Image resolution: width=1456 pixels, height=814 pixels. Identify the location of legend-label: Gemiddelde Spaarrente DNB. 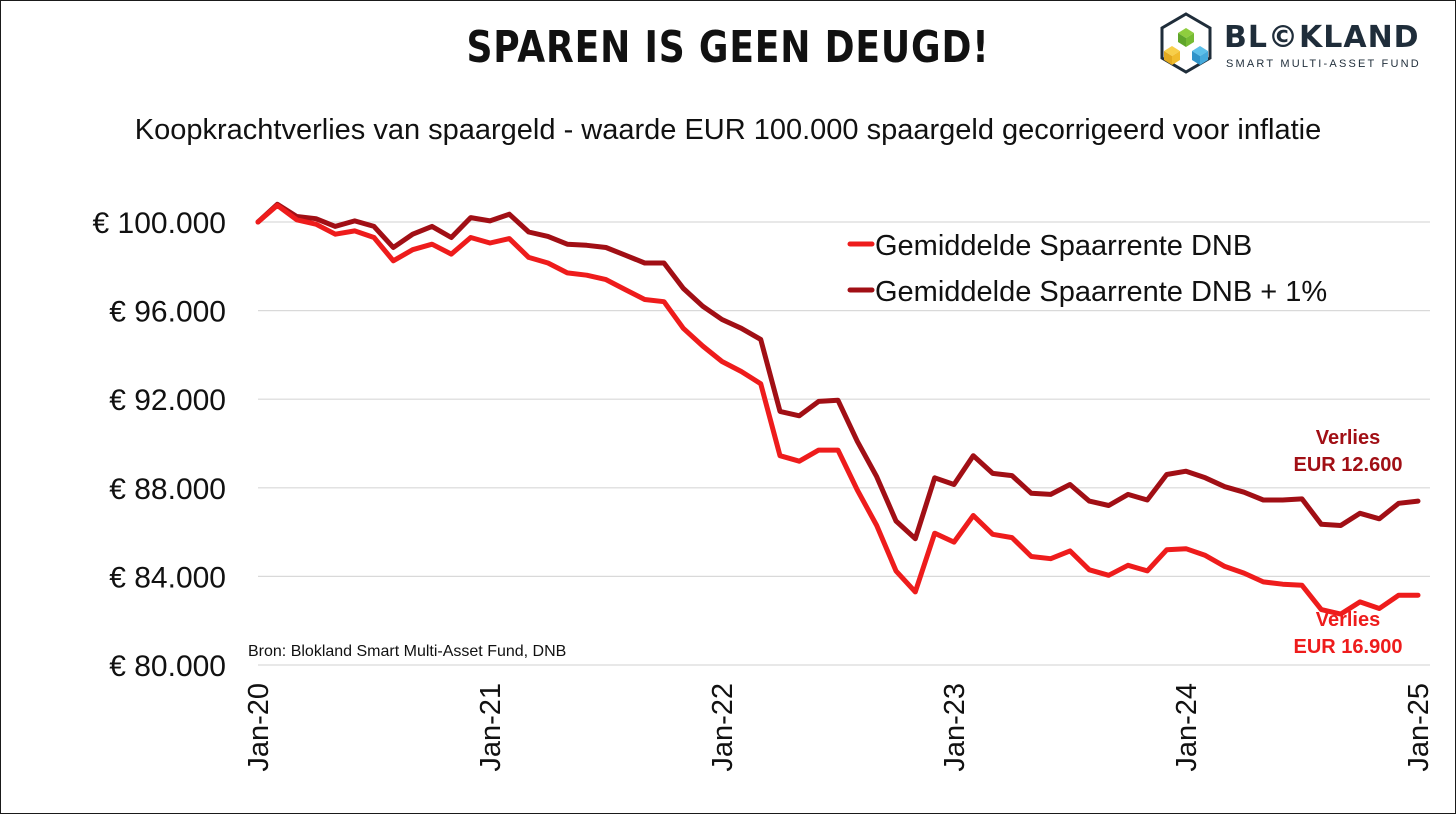
(1063, 246).